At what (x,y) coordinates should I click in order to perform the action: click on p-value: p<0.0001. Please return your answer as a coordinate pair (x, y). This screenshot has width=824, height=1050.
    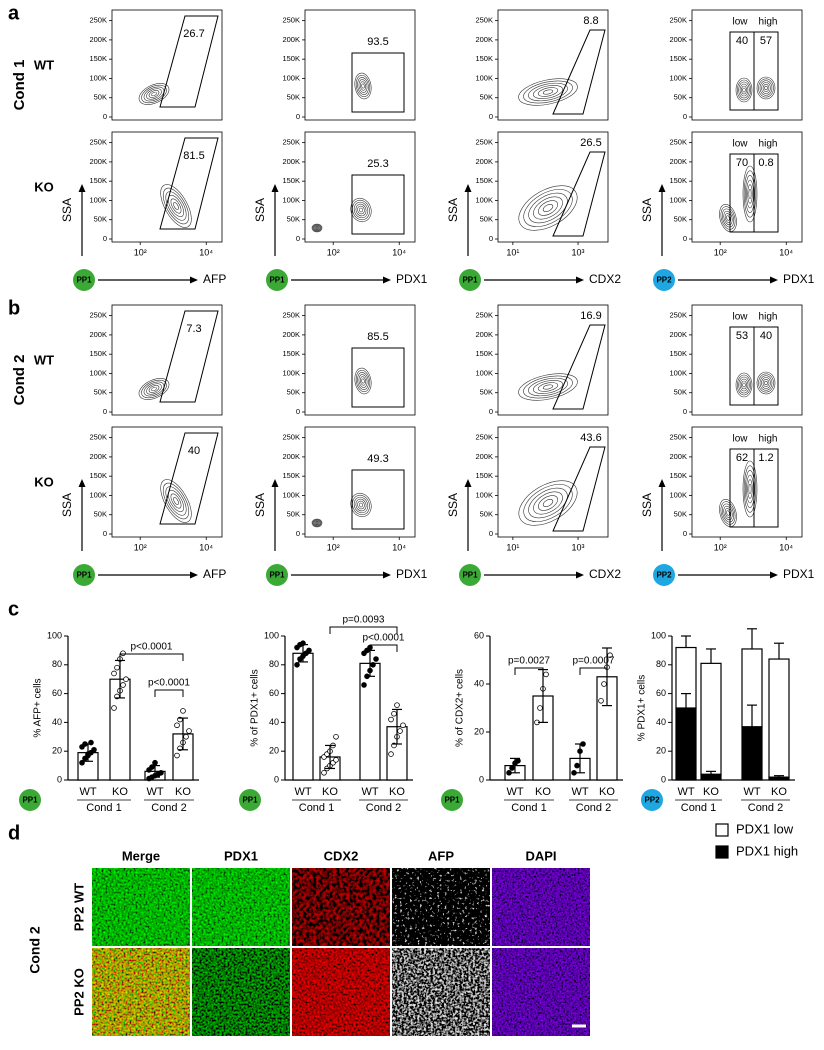
    Looking at the image, I should click on (152, 647).